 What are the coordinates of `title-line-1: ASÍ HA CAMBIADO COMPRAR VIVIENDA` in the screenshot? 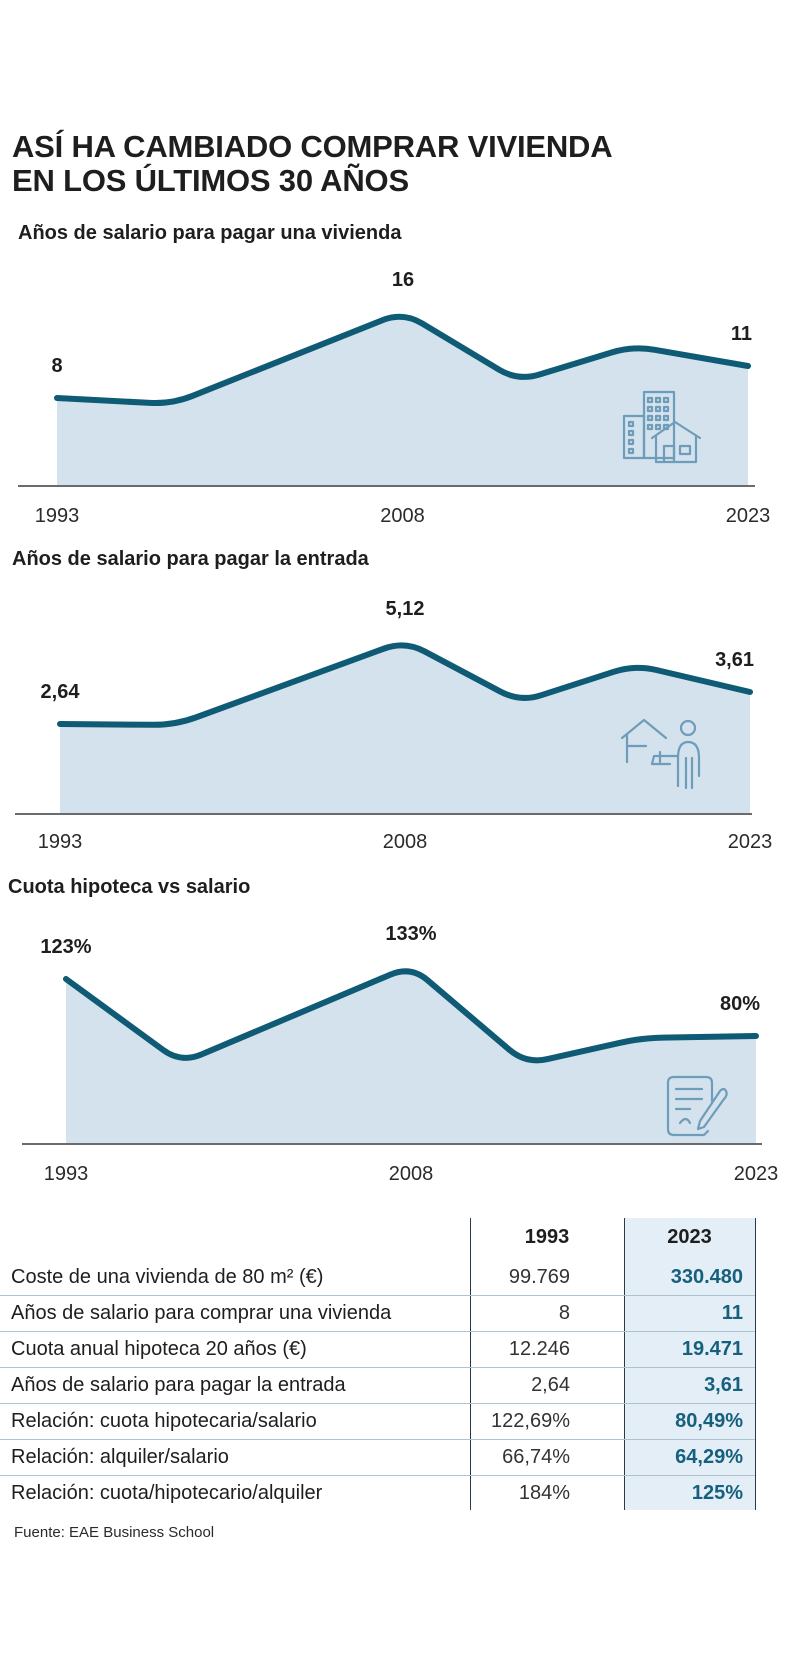 It's located at (312, 146).